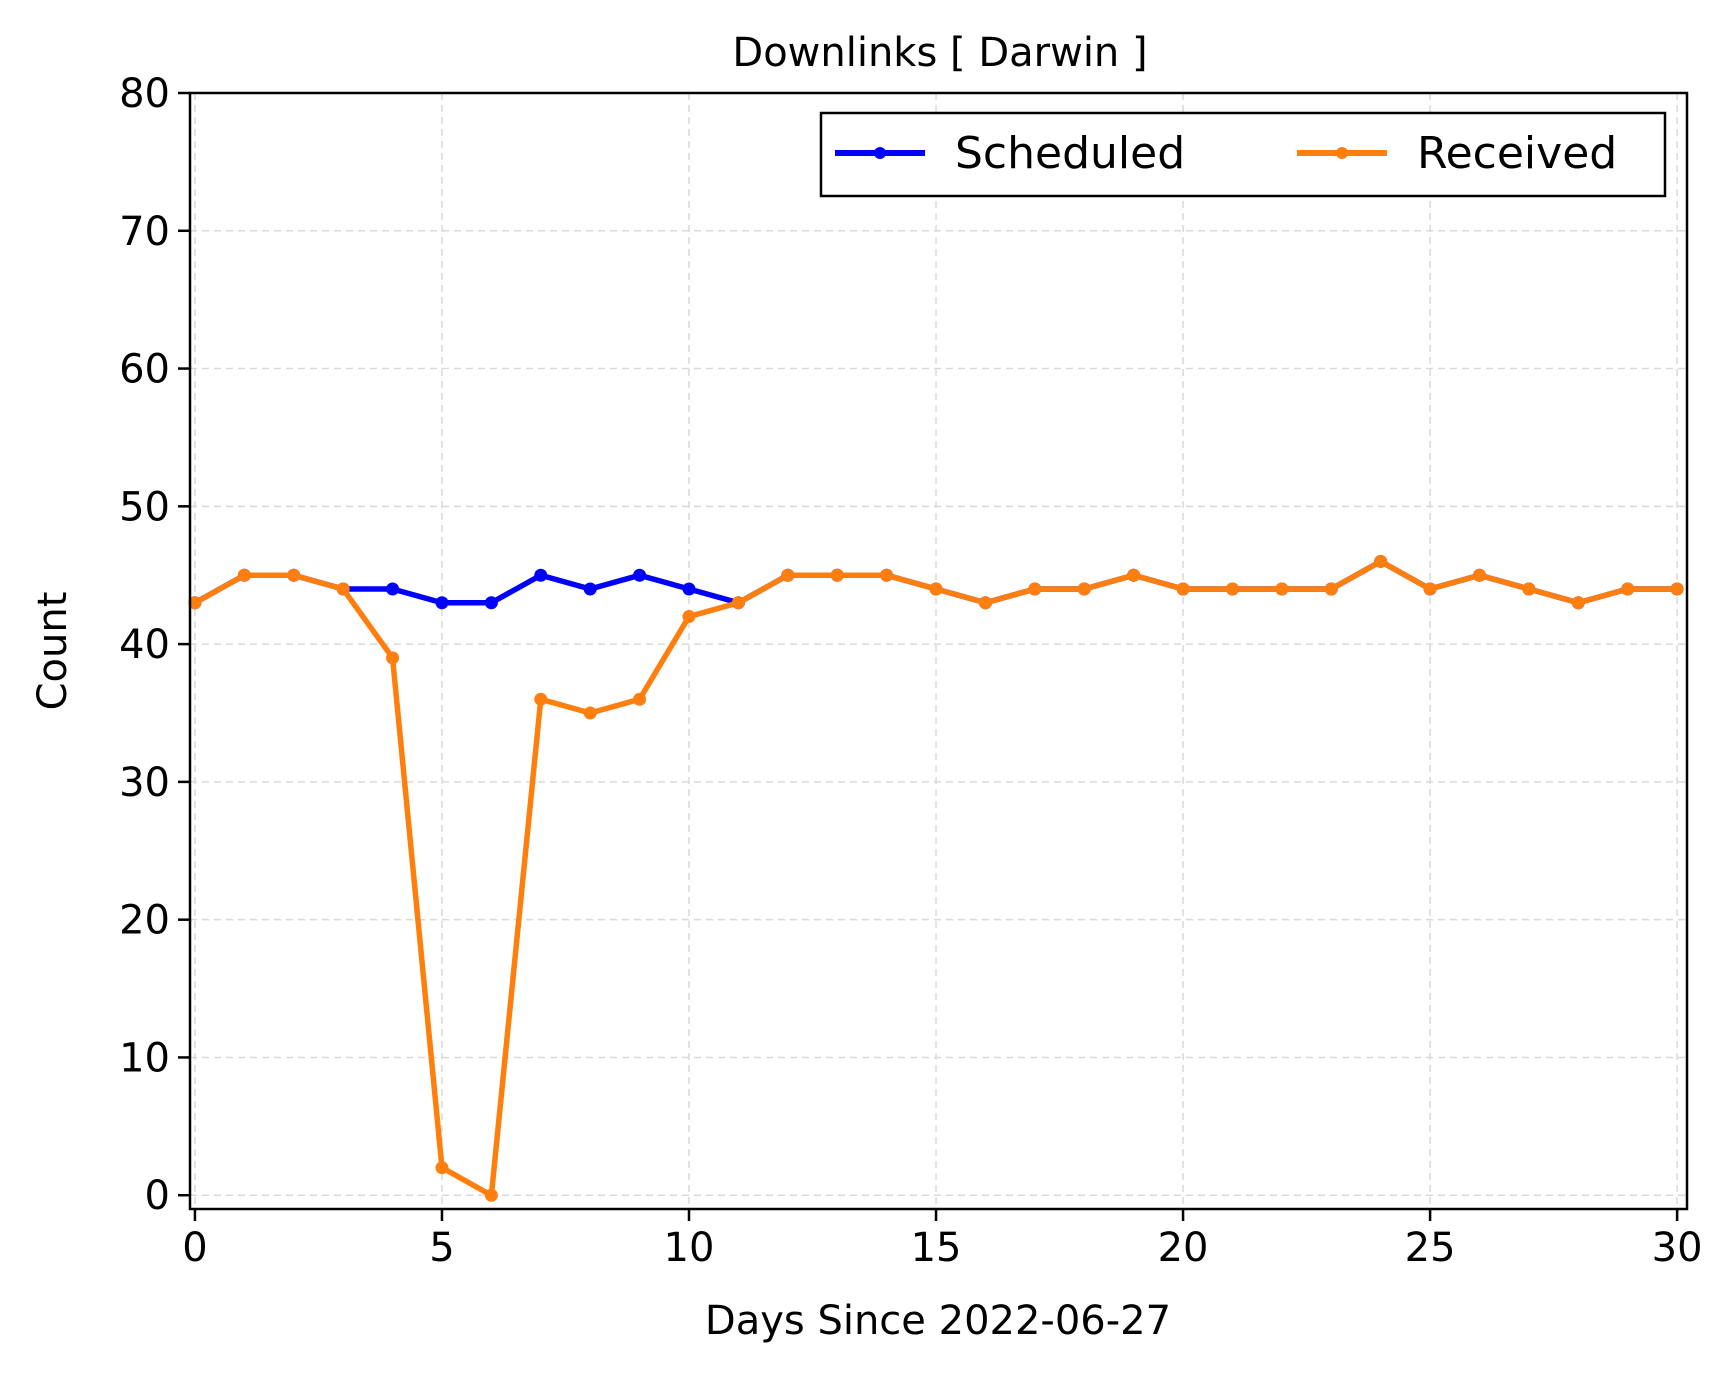  Describe the element at coordinates (144, 921) in the screenshot. I see `y-tick-label: 20` at that location.